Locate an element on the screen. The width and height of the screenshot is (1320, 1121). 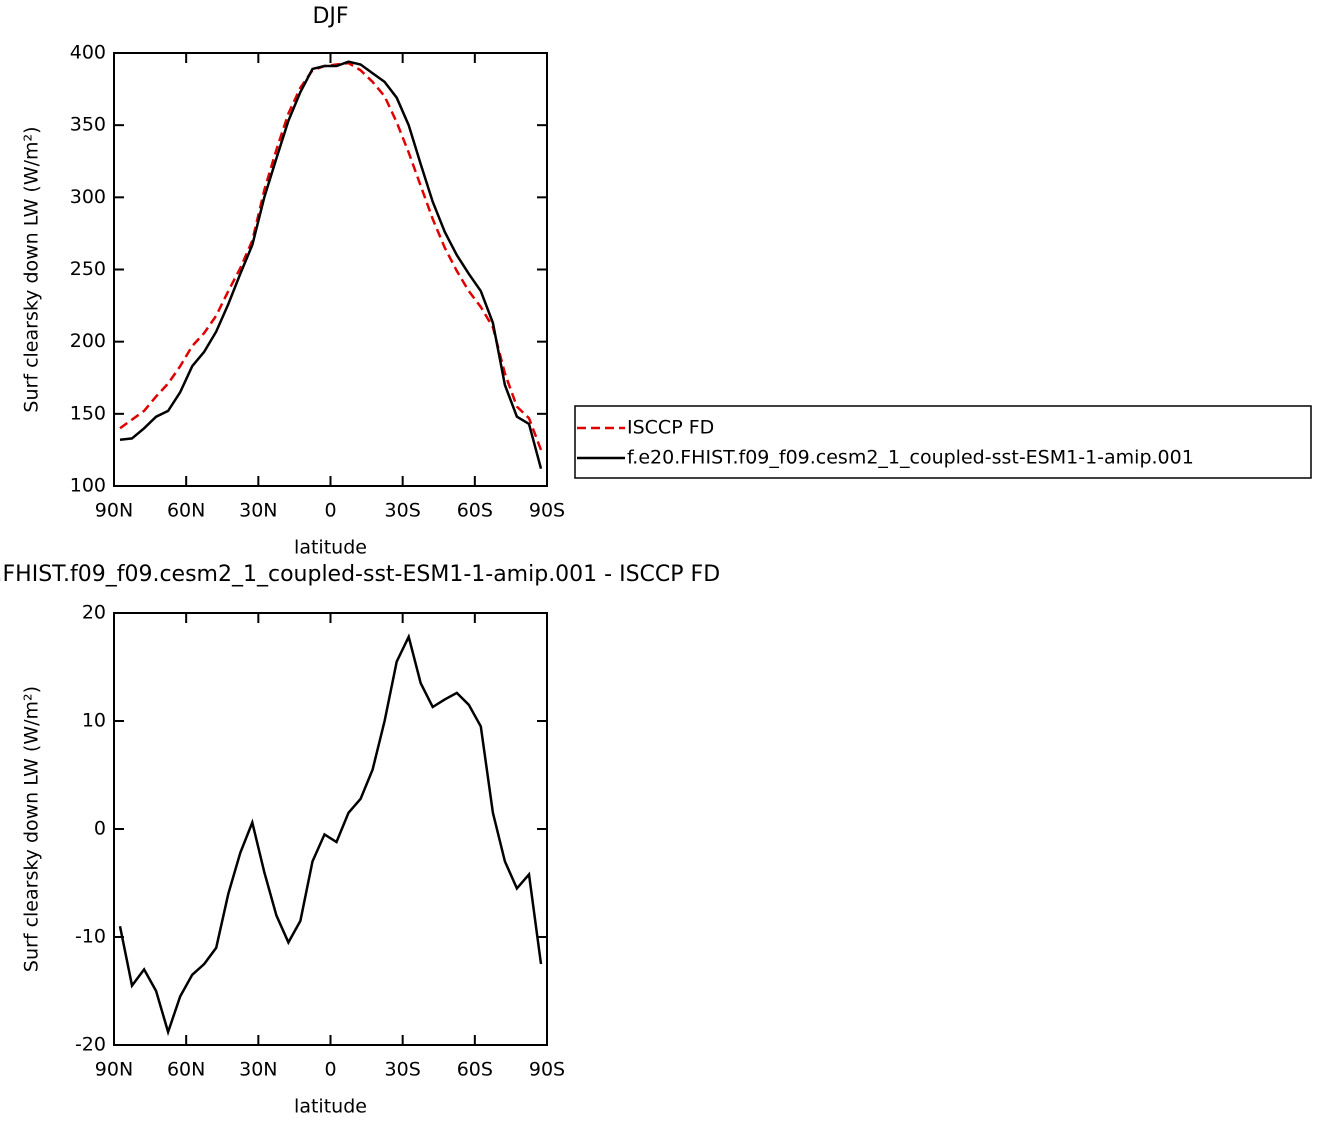
y-tick-label: 20 is located at coordinates (94, 613).